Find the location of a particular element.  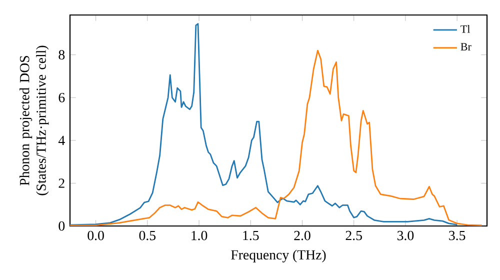

x-tick-label: 0.0 is located at coordinates (96, 235).